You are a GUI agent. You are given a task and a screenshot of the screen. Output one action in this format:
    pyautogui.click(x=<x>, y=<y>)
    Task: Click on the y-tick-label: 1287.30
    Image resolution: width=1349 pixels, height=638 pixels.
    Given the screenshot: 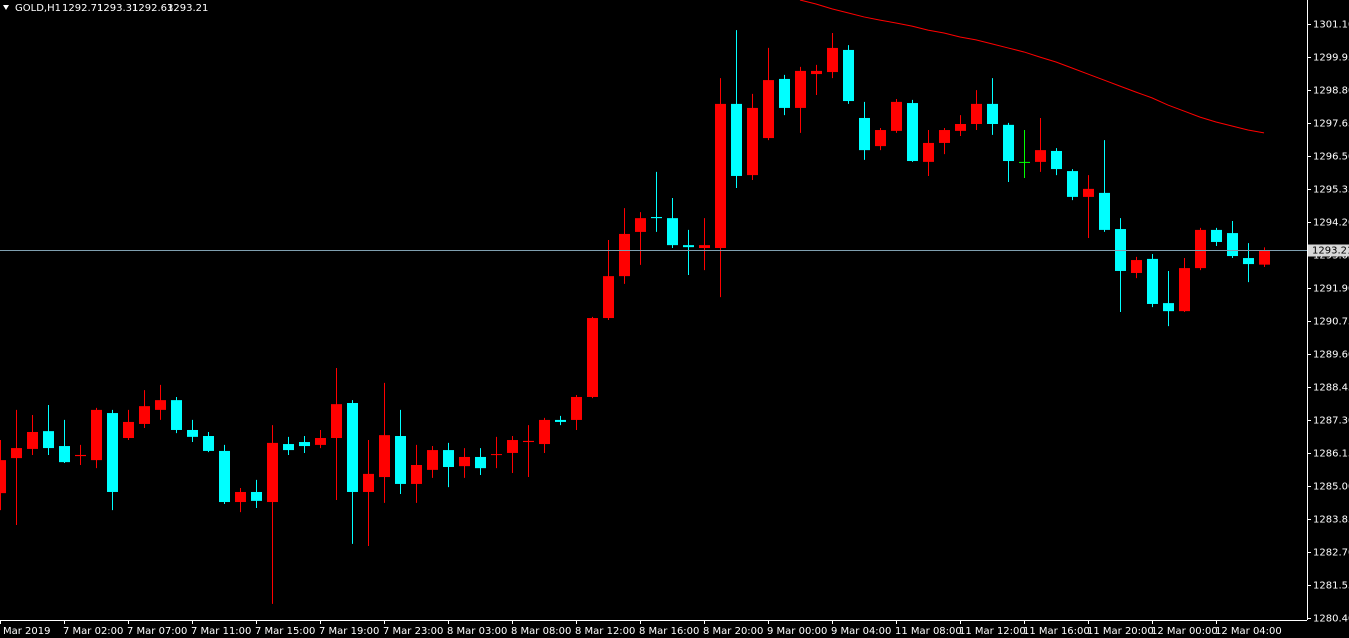 What is the action you would take?
    pyautogui.click(x=1331, y=421)
    